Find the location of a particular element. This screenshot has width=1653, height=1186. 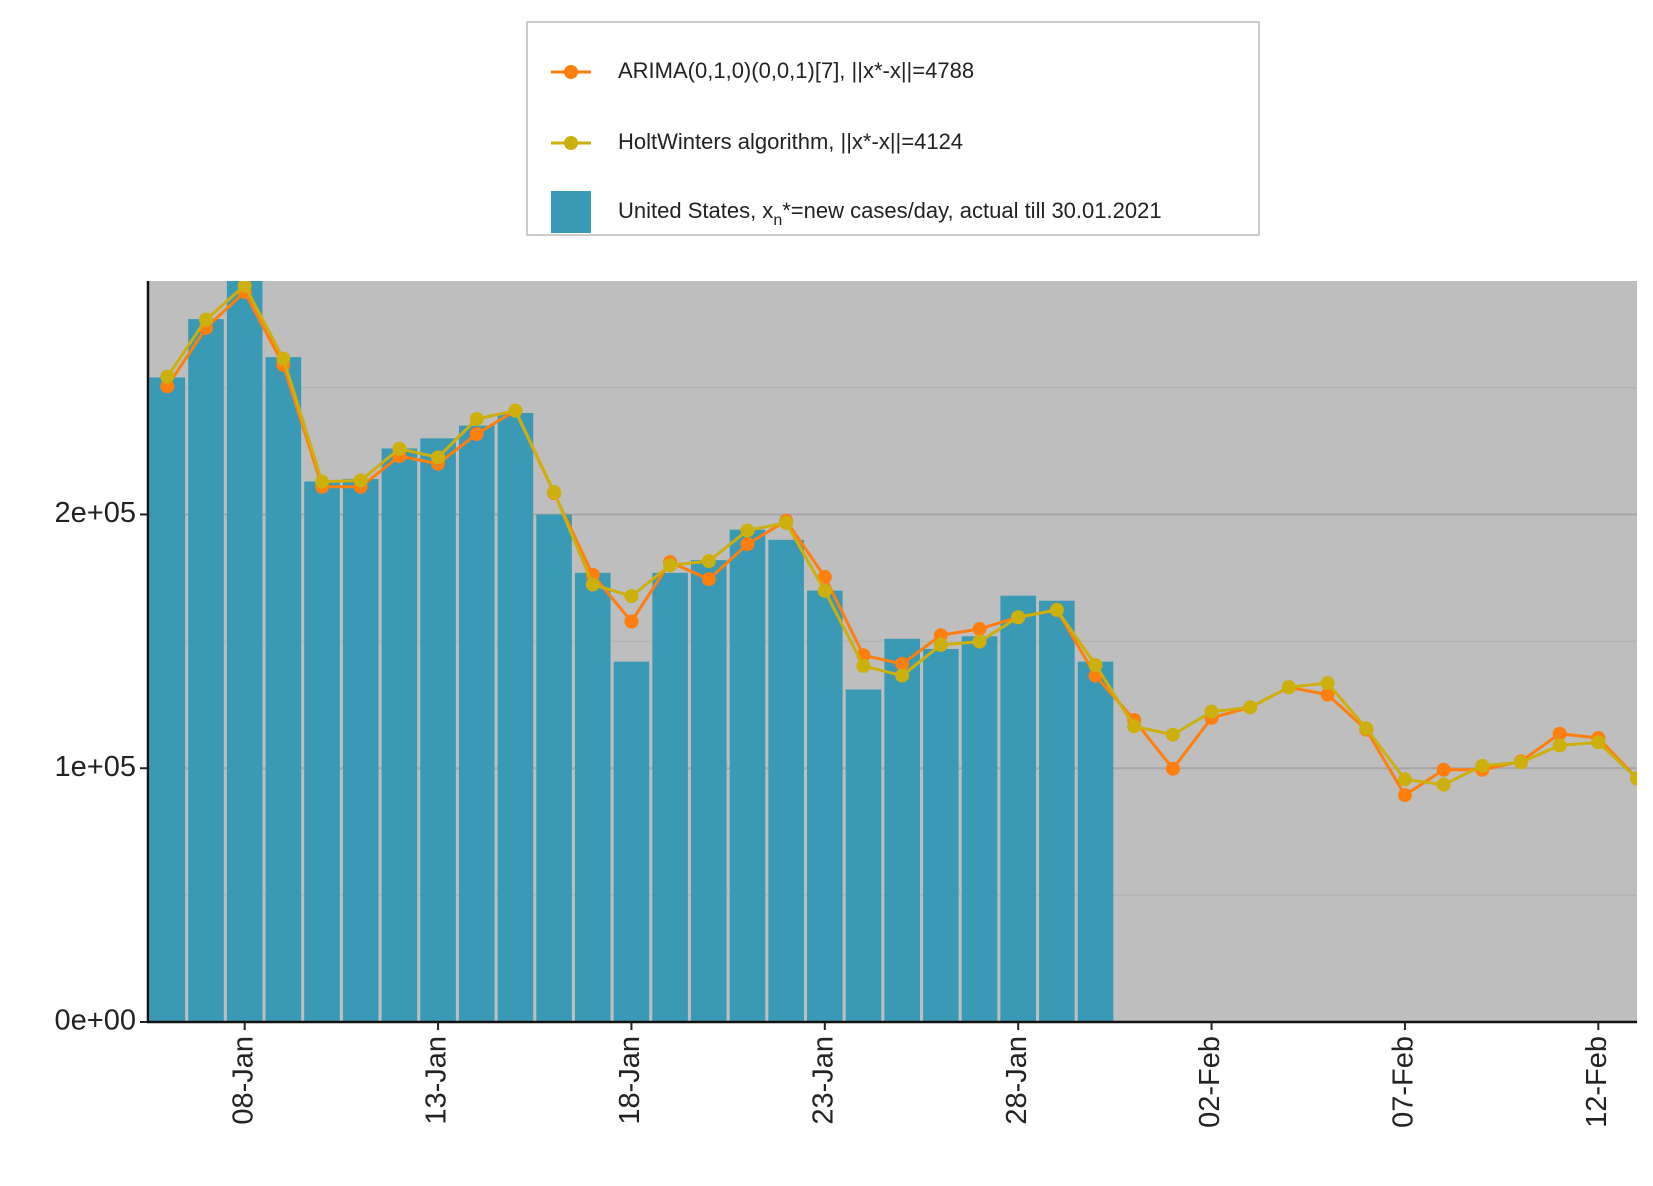

legend-label: HoltWinters algorithm, ||x*-x||=4124 is located at coordinates (790, 141).